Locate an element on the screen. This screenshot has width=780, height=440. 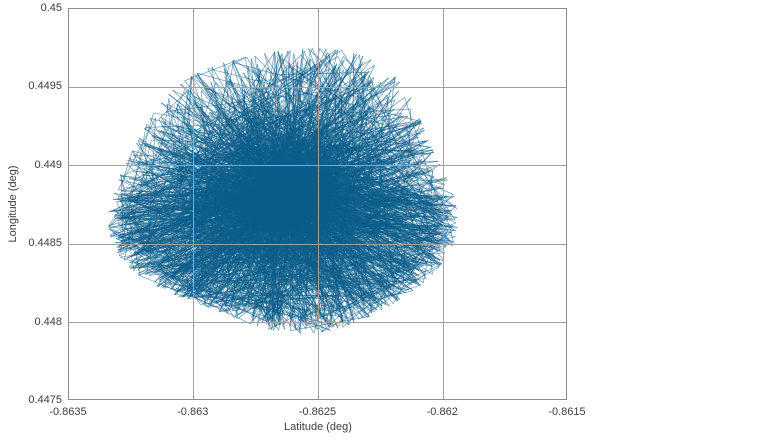
y-tick-label: 0.4495 is located at coordinates (45, 86).